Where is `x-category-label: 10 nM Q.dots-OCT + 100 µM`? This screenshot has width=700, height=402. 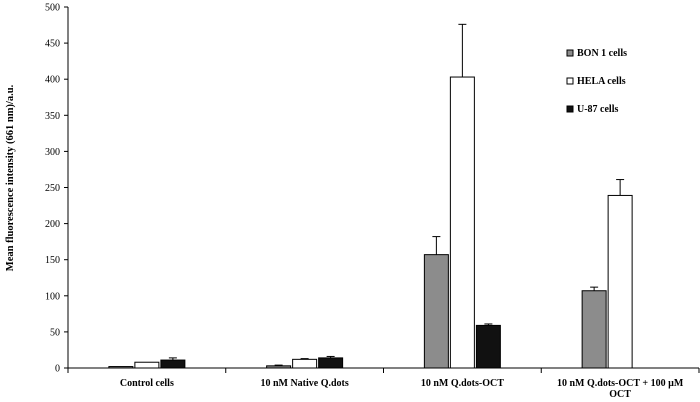 x-category-label: 10 nM Q.dots-OCT + 100 µM is located at coordinates (620, 383).